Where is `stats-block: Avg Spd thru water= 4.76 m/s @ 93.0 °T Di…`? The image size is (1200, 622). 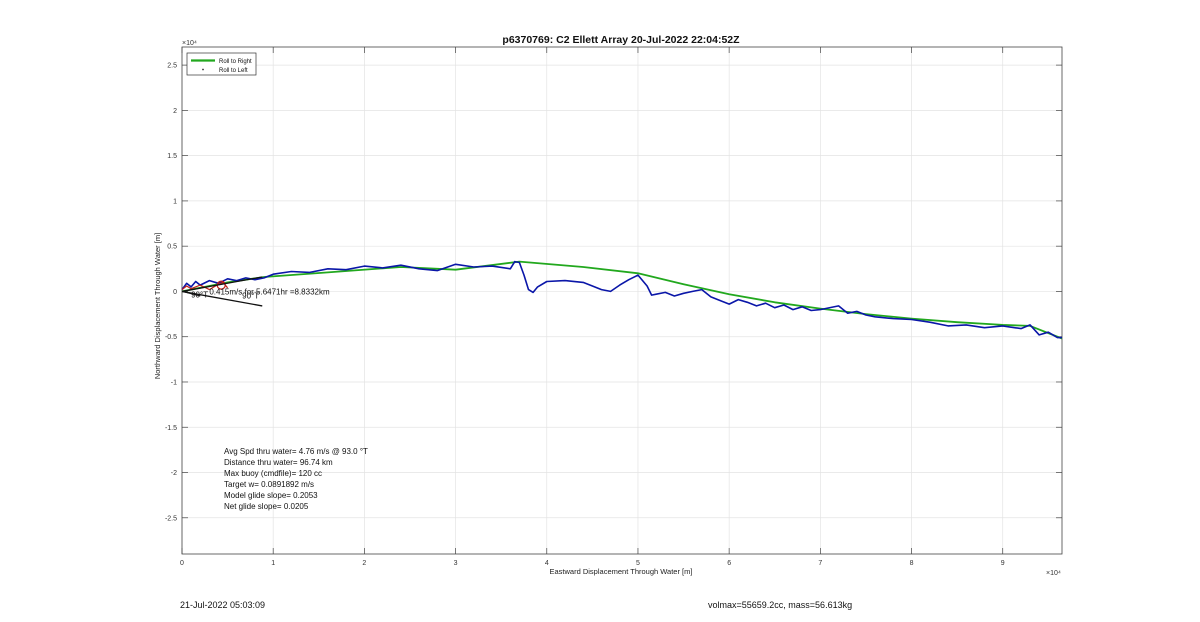 stats-block: Avg Spd thru water= 4.76 m/s @ 93.0 °T Di… is located at coordinates (296, 479).